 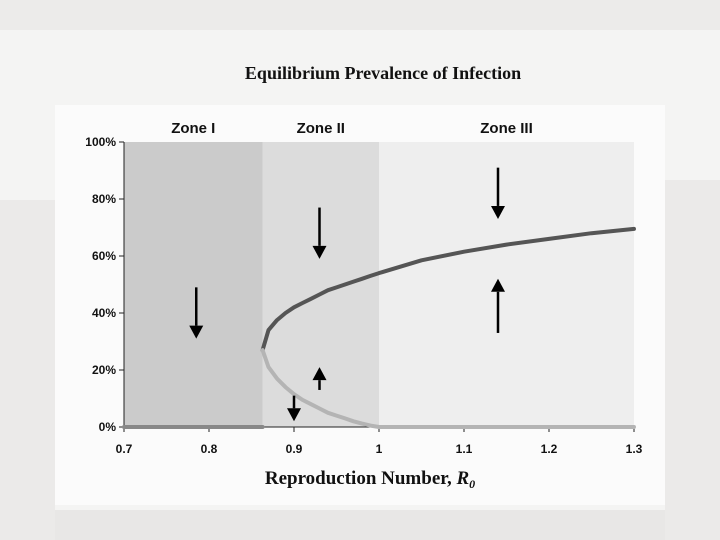 I want to click on zone-label-1: Zone I, so click(x=193, y=128).